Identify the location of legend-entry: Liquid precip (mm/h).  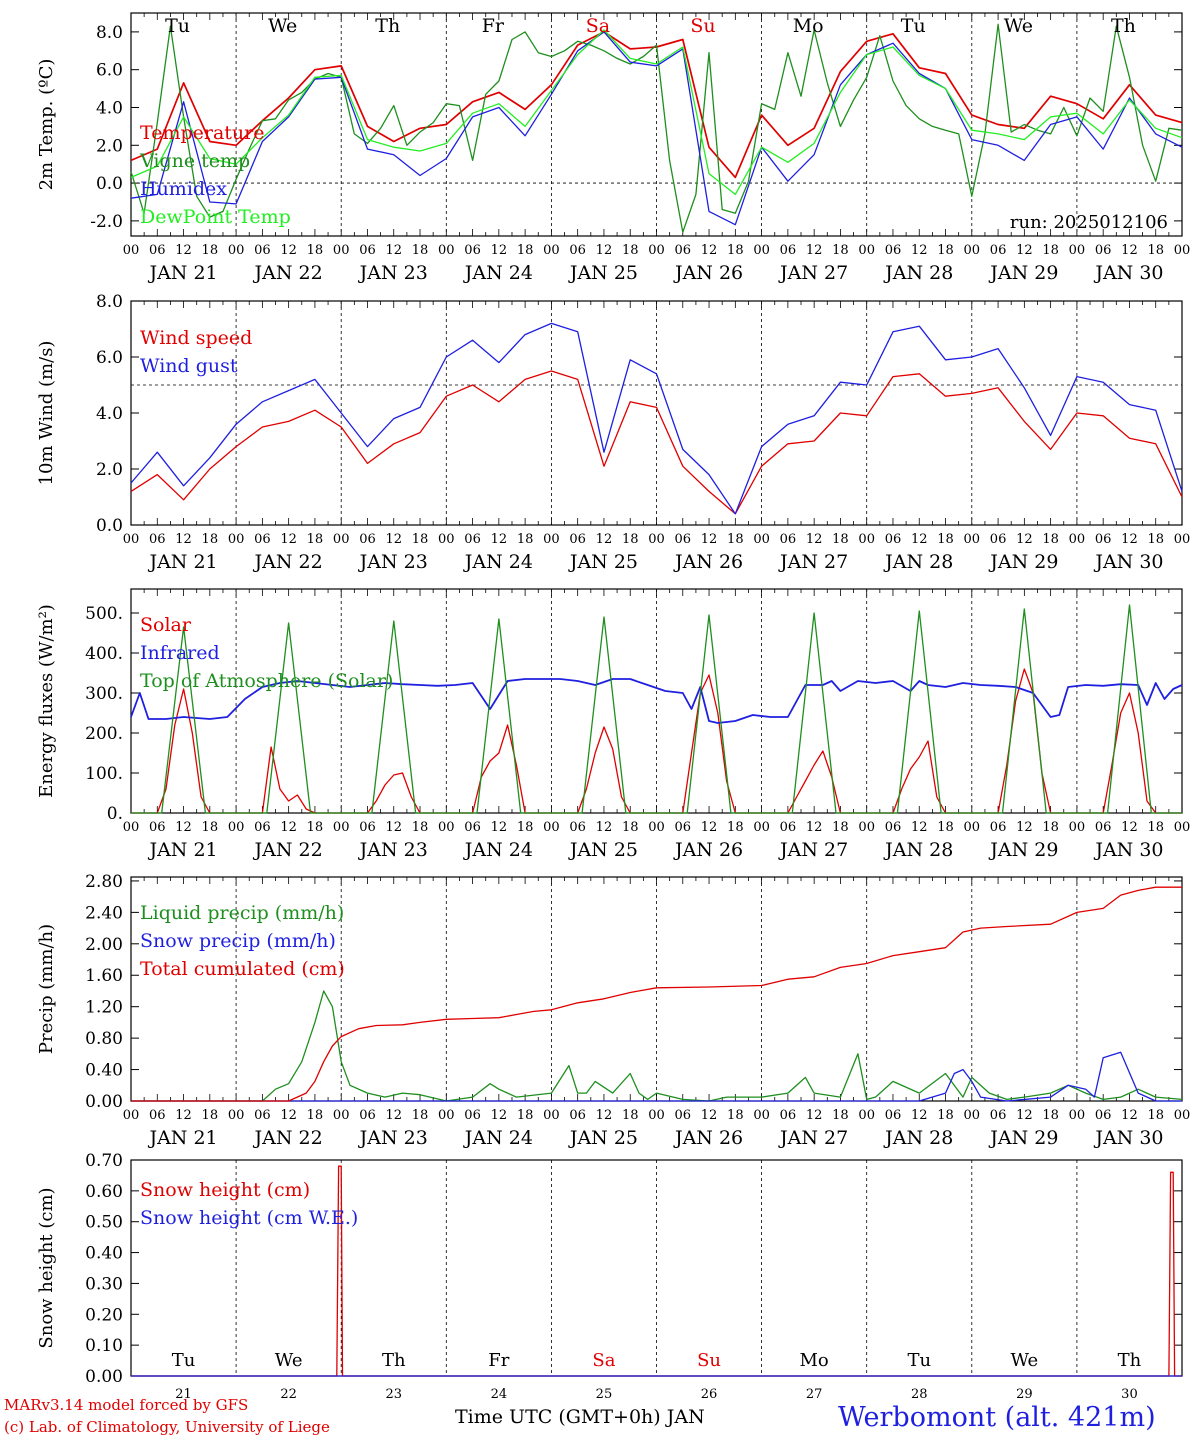
(242, 913).